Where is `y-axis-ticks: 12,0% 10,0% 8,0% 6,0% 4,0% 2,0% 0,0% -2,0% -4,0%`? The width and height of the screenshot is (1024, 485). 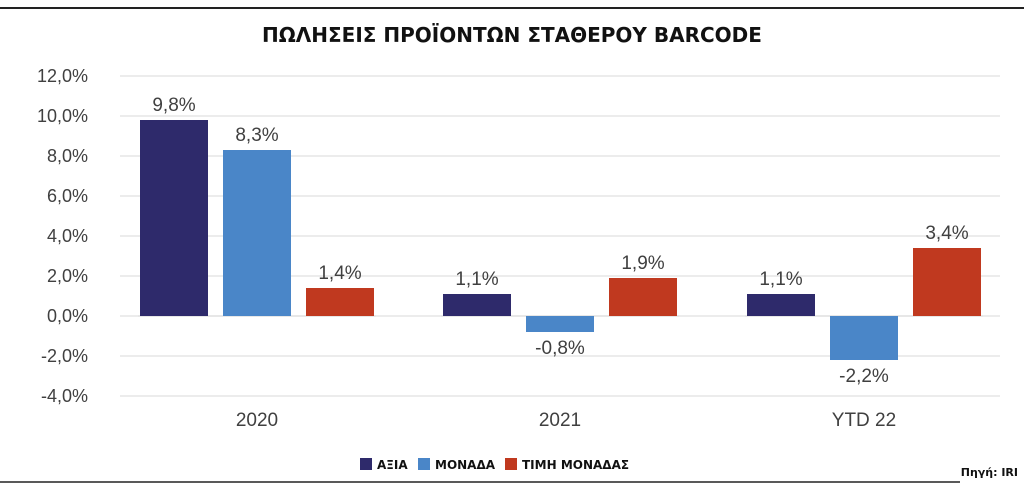 y-axis-ticks: 12,0% 10,0% 8,0% 6,0% 4,0% 2,0% 0,0% -2,0% -4,0% is located at coordinates (62, 236).